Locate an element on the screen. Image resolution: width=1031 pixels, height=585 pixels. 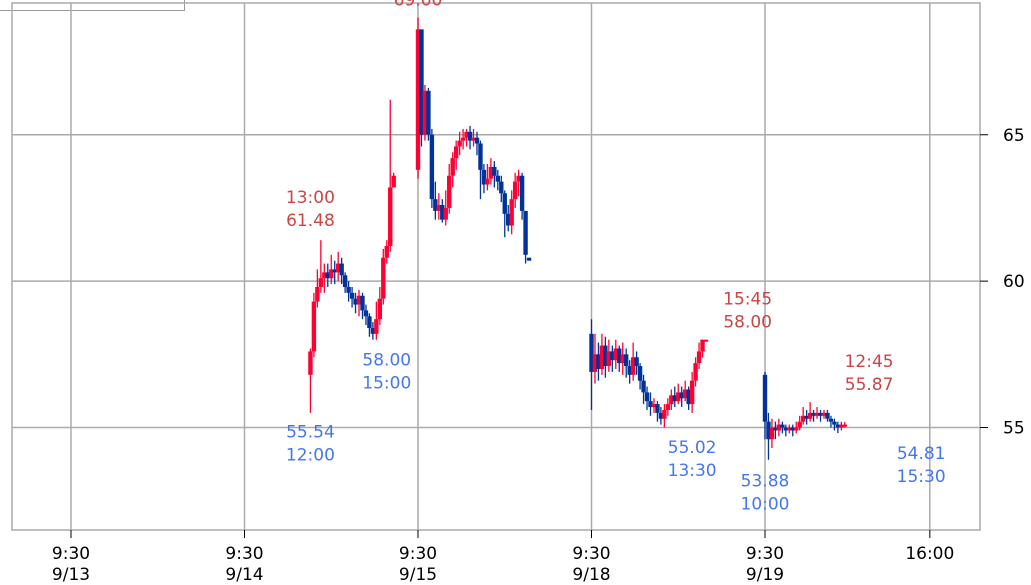
annotation-value: 55.87 is located at coordinates (869, 385).